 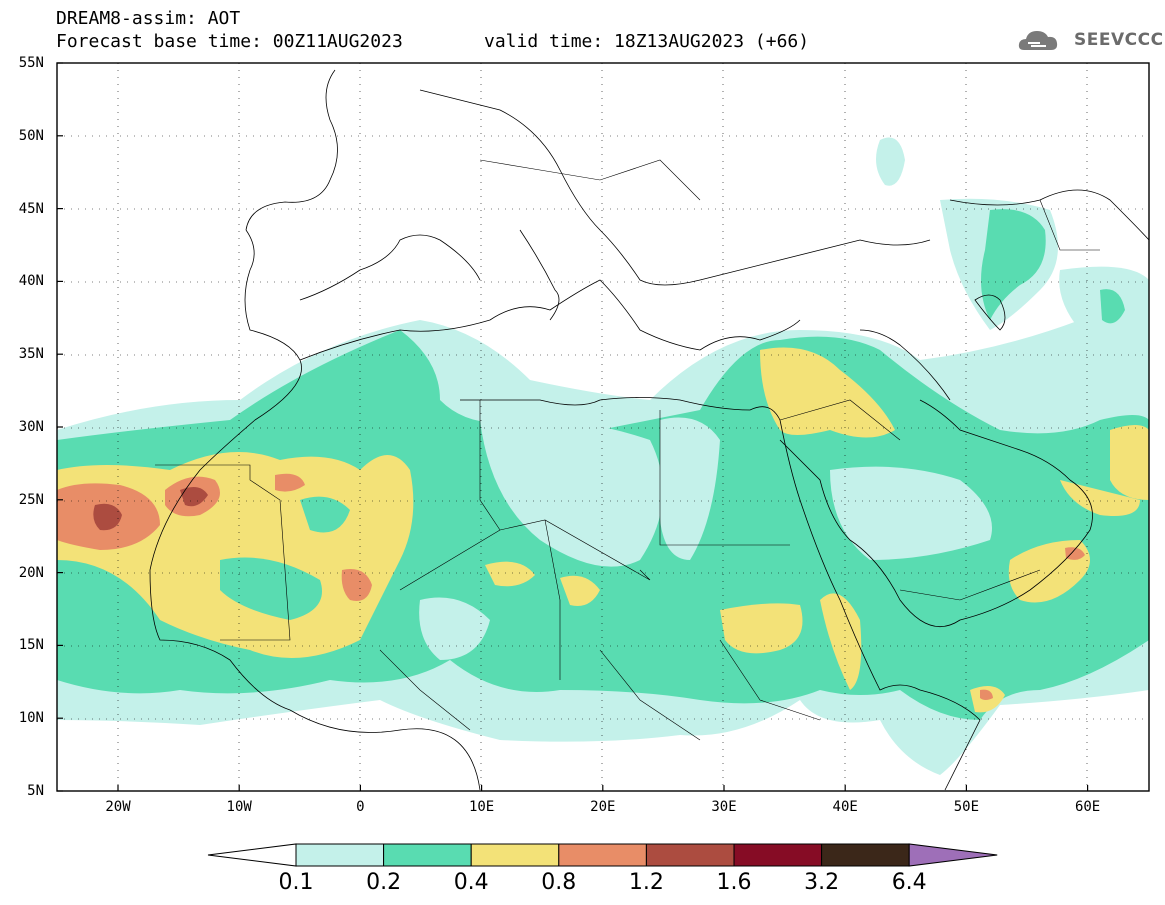 I want to click on forecast-base-time: Forecast base time: 00Z11AUG2023, so click(x=229, y=41).